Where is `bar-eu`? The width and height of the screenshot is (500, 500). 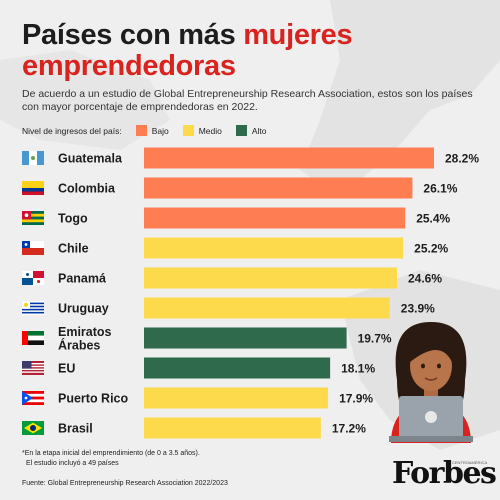
bar-eu is located at coordinates (237, 368).